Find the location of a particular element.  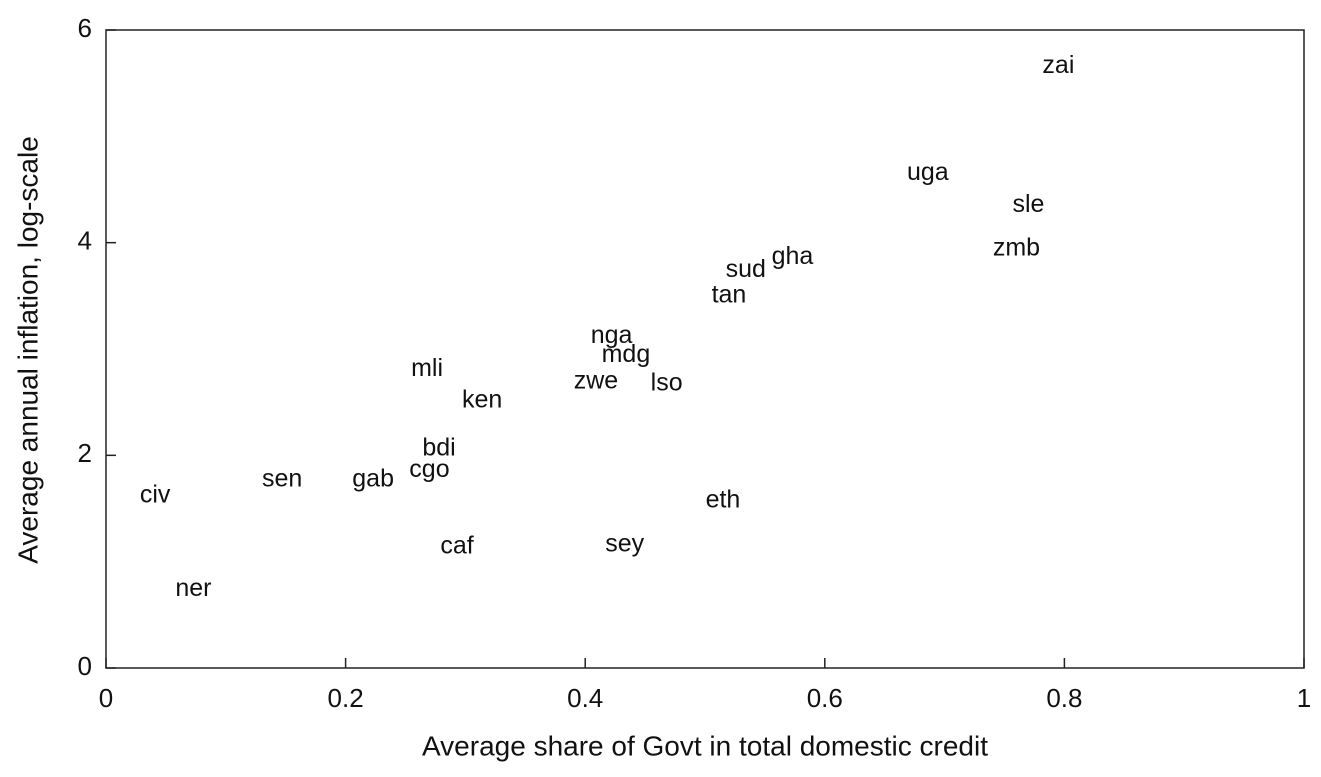

y-tick-label: 6 is located at coordinates (85, 28).